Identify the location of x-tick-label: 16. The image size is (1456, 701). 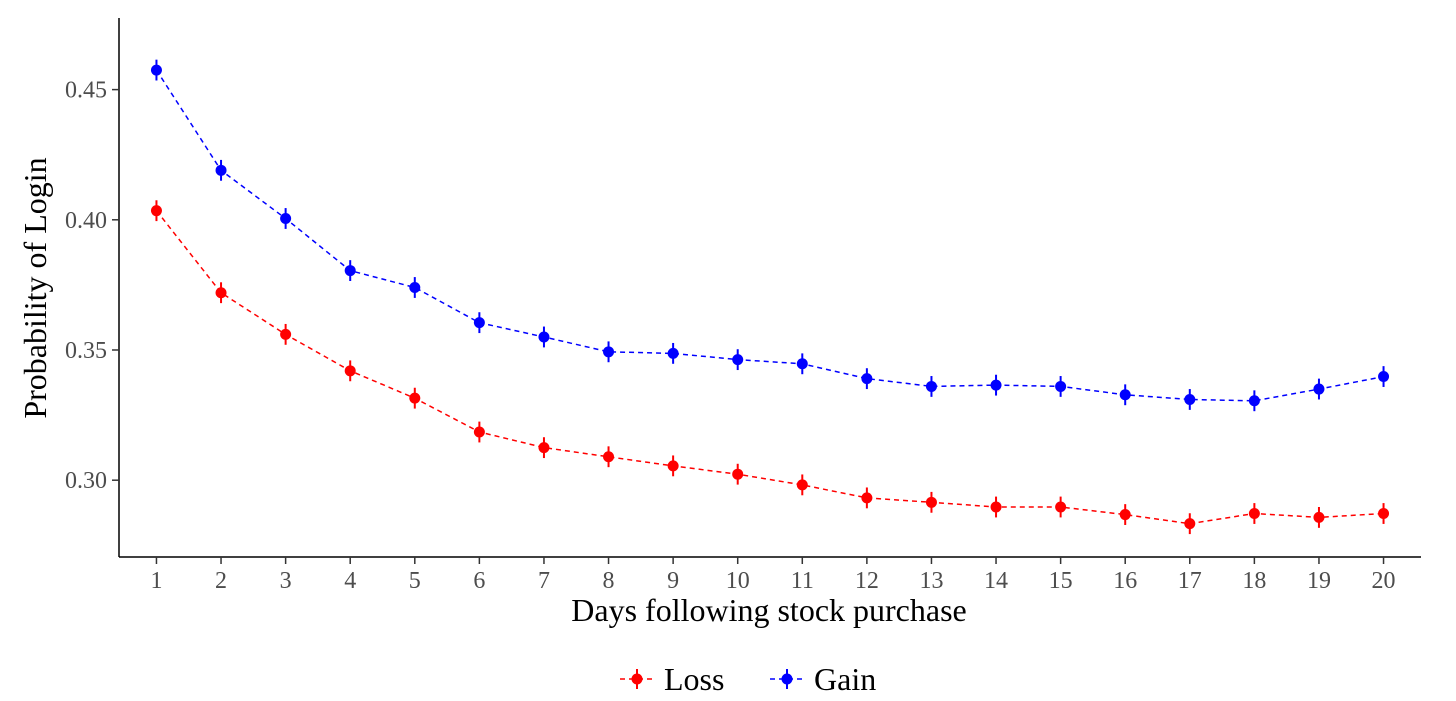
(1125, 581).